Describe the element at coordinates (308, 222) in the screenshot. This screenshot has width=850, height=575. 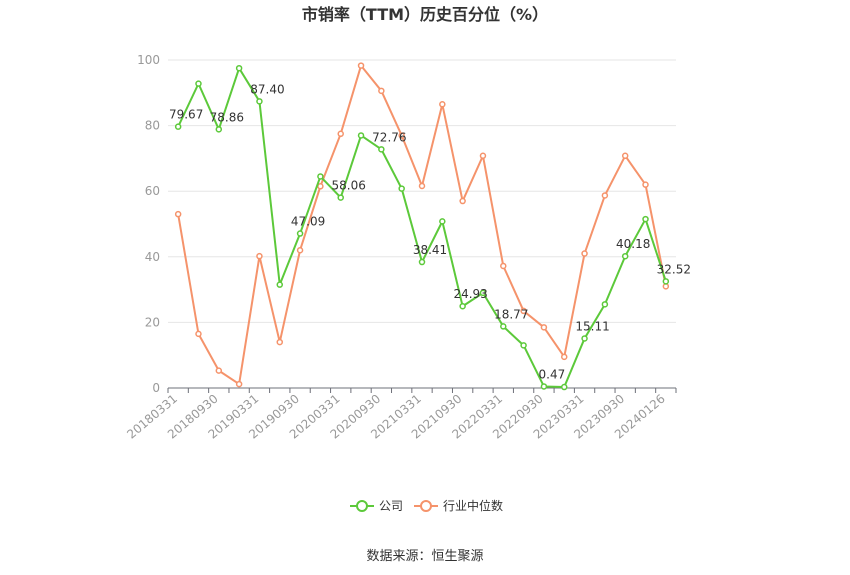
I see `data-label: 47.09` at that location.